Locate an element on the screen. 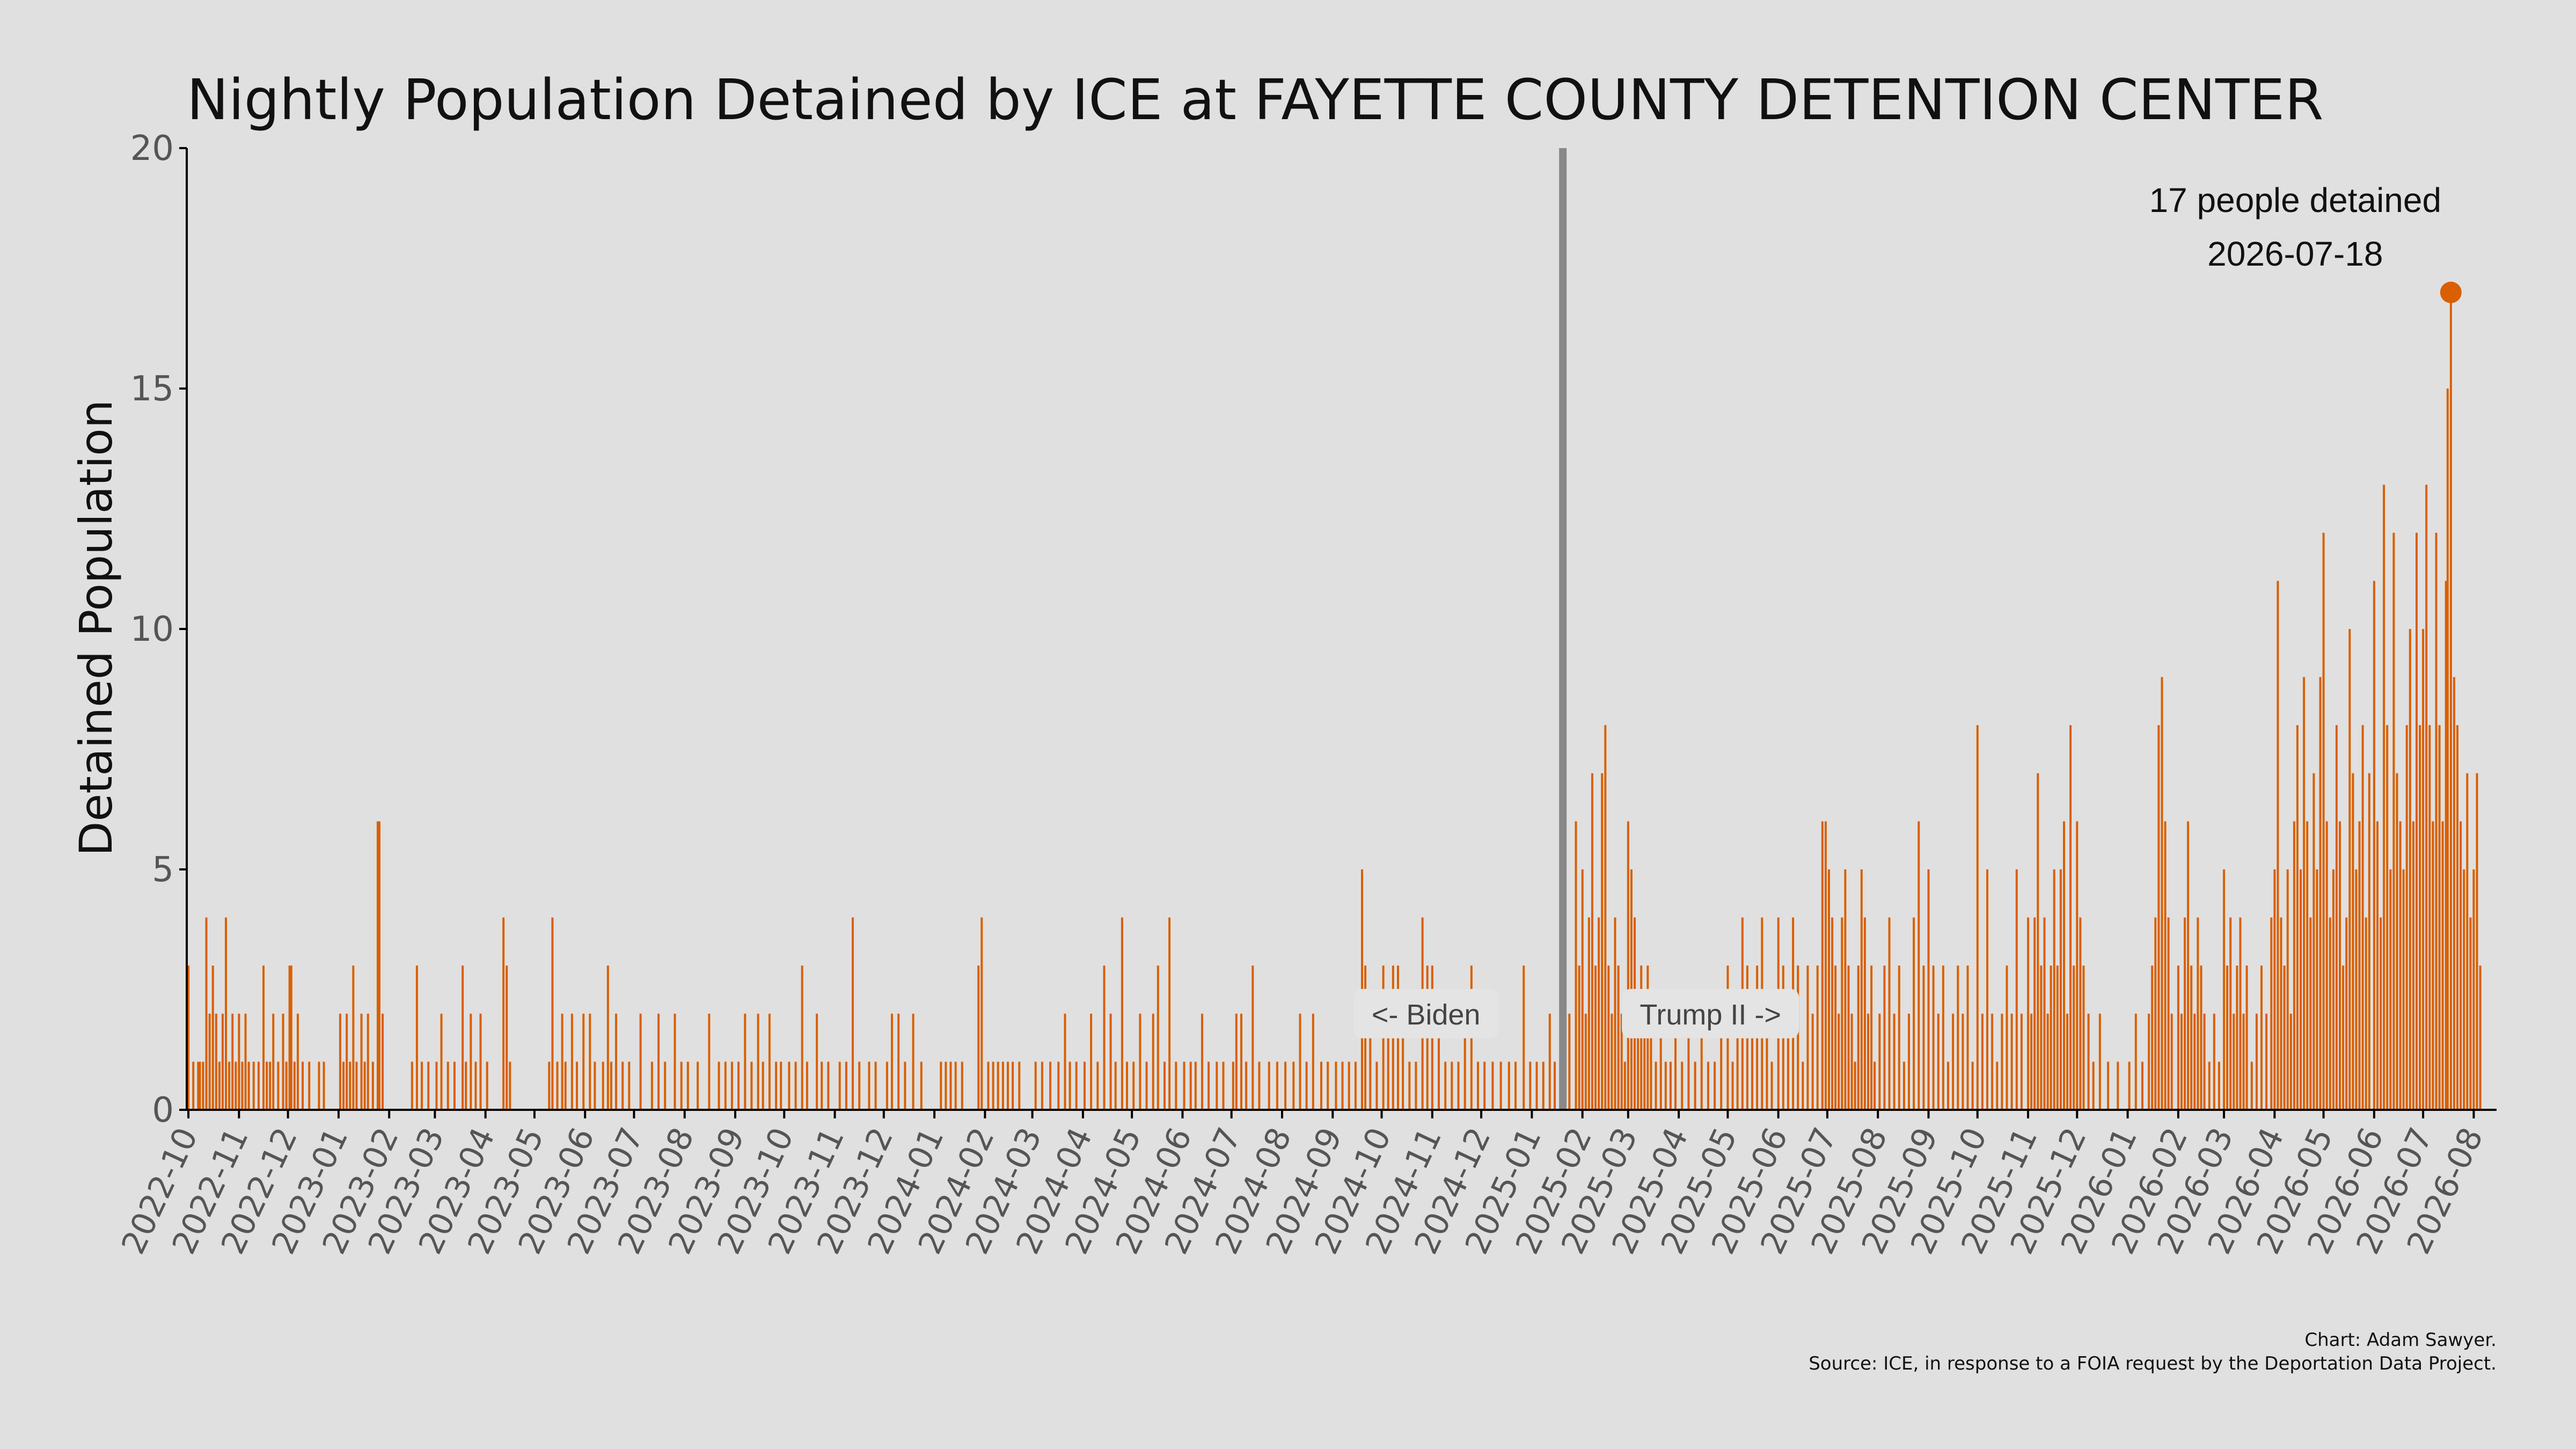 This screenshot has height=1449, width=2576. y-tick-label: 20 is located at coordinates (152, 149).